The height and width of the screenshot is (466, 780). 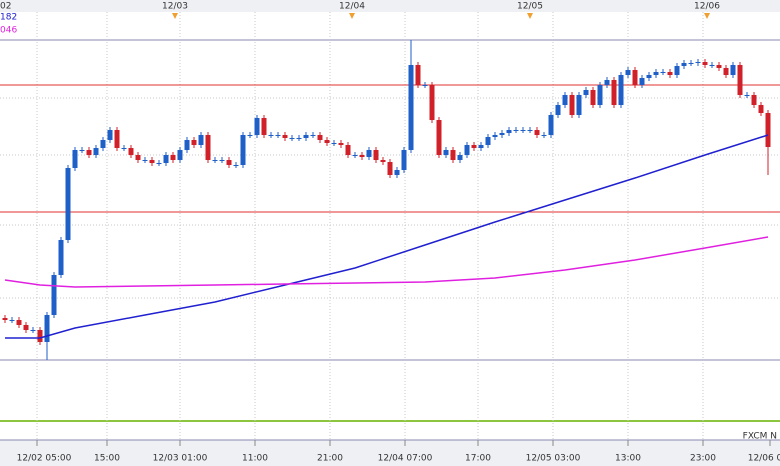 What do you see at coordinates (405, 459) in the screenshot?
I see `x-tick-label: 12/04 07:00` at bounding box center [405, 459].